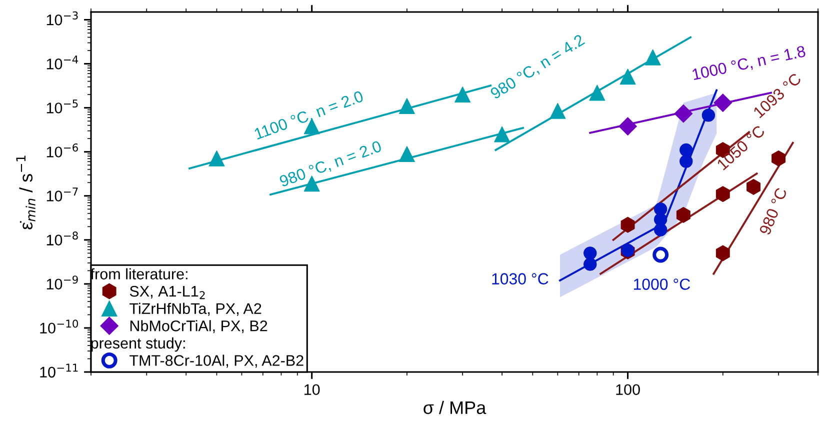 This screenshot has height=429, width=831. I want to click on x-axis-title: σ / MPa, so click(455, 407).